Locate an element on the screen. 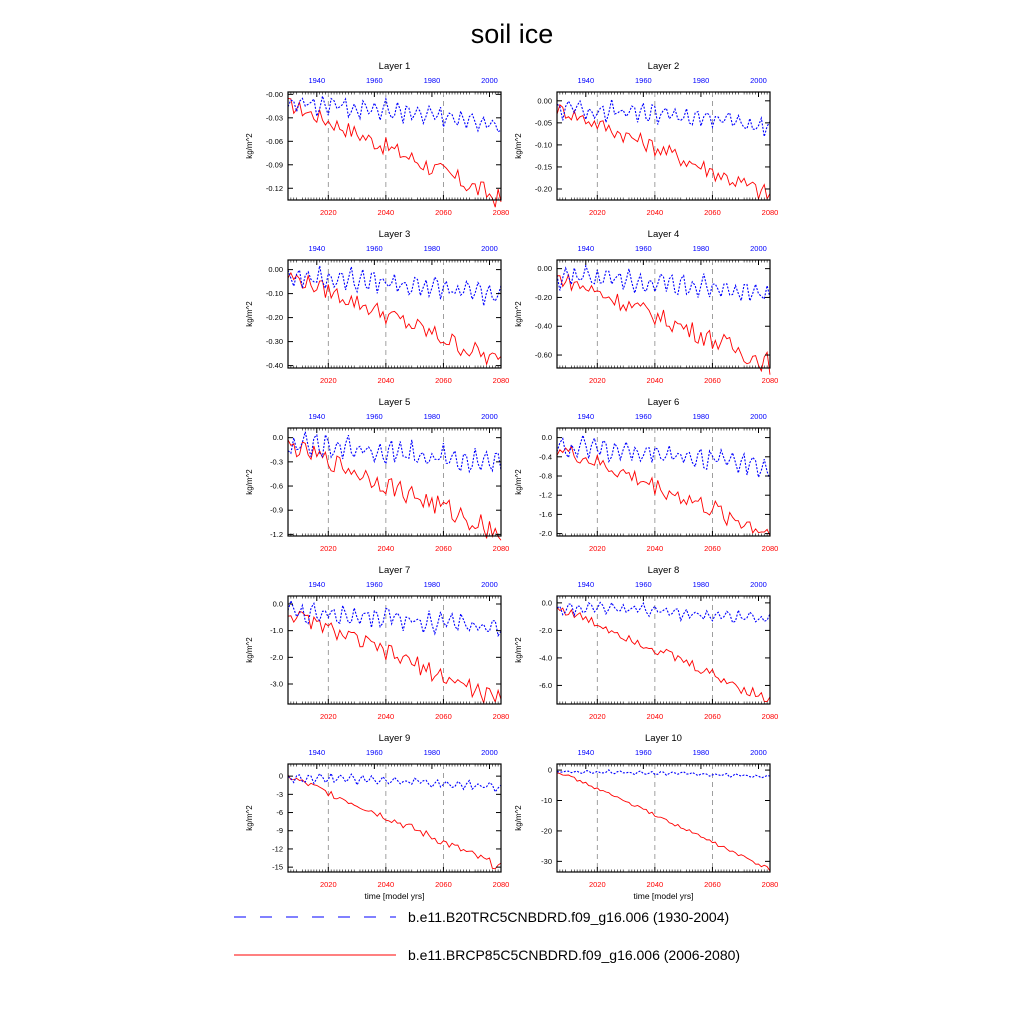 This screenshot has width=1024, height=1024. y-tick-label: -30 is located at coordinates (546, 861).